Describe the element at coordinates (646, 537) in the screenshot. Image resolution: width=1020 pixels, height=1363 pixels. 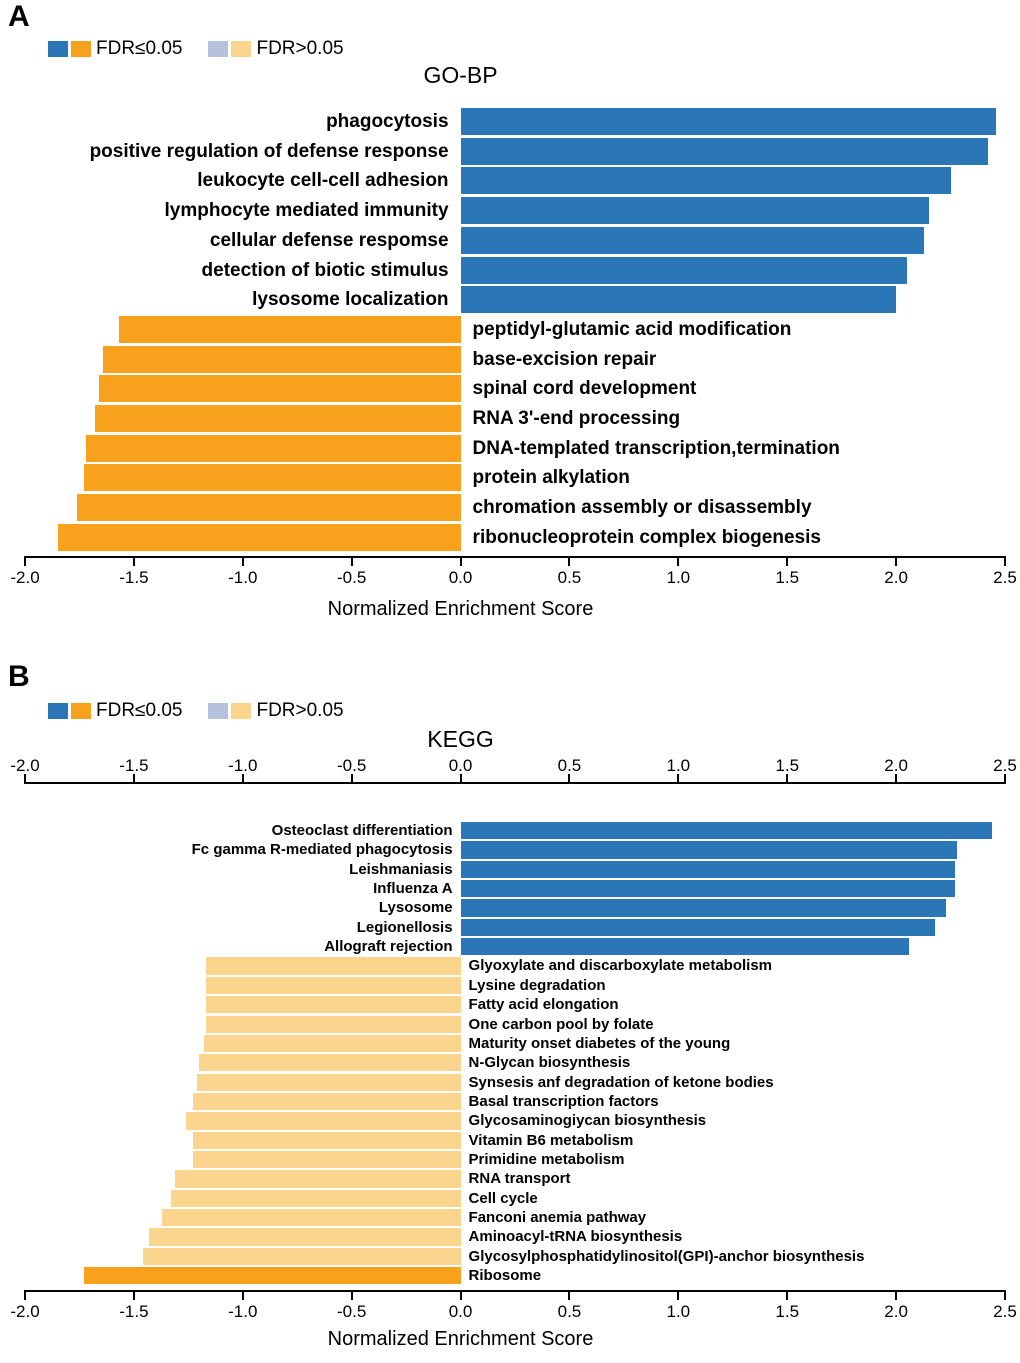
I see `bar-label-ribonucleoprotein-complex-biogenesis: ribonucleoprotein complex biogenesis` at that location.